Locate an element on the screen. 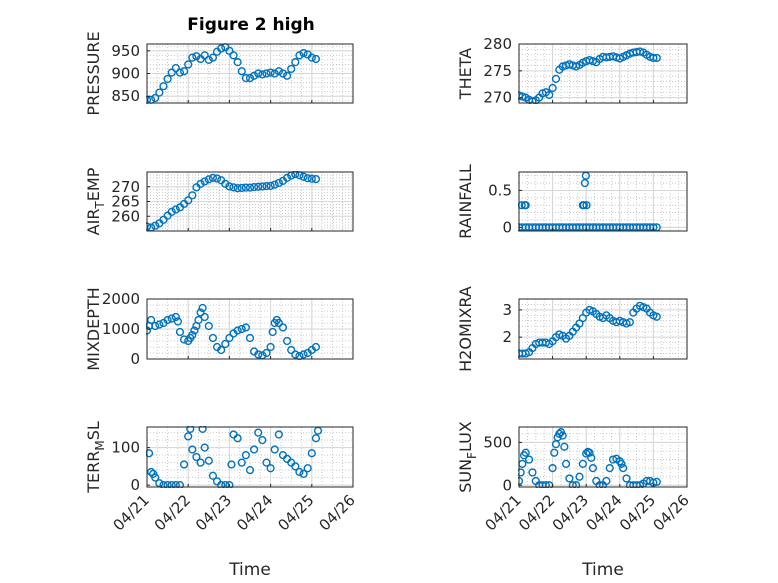  y-axis-label: PRESSURE is located at coordinates (93, 73).